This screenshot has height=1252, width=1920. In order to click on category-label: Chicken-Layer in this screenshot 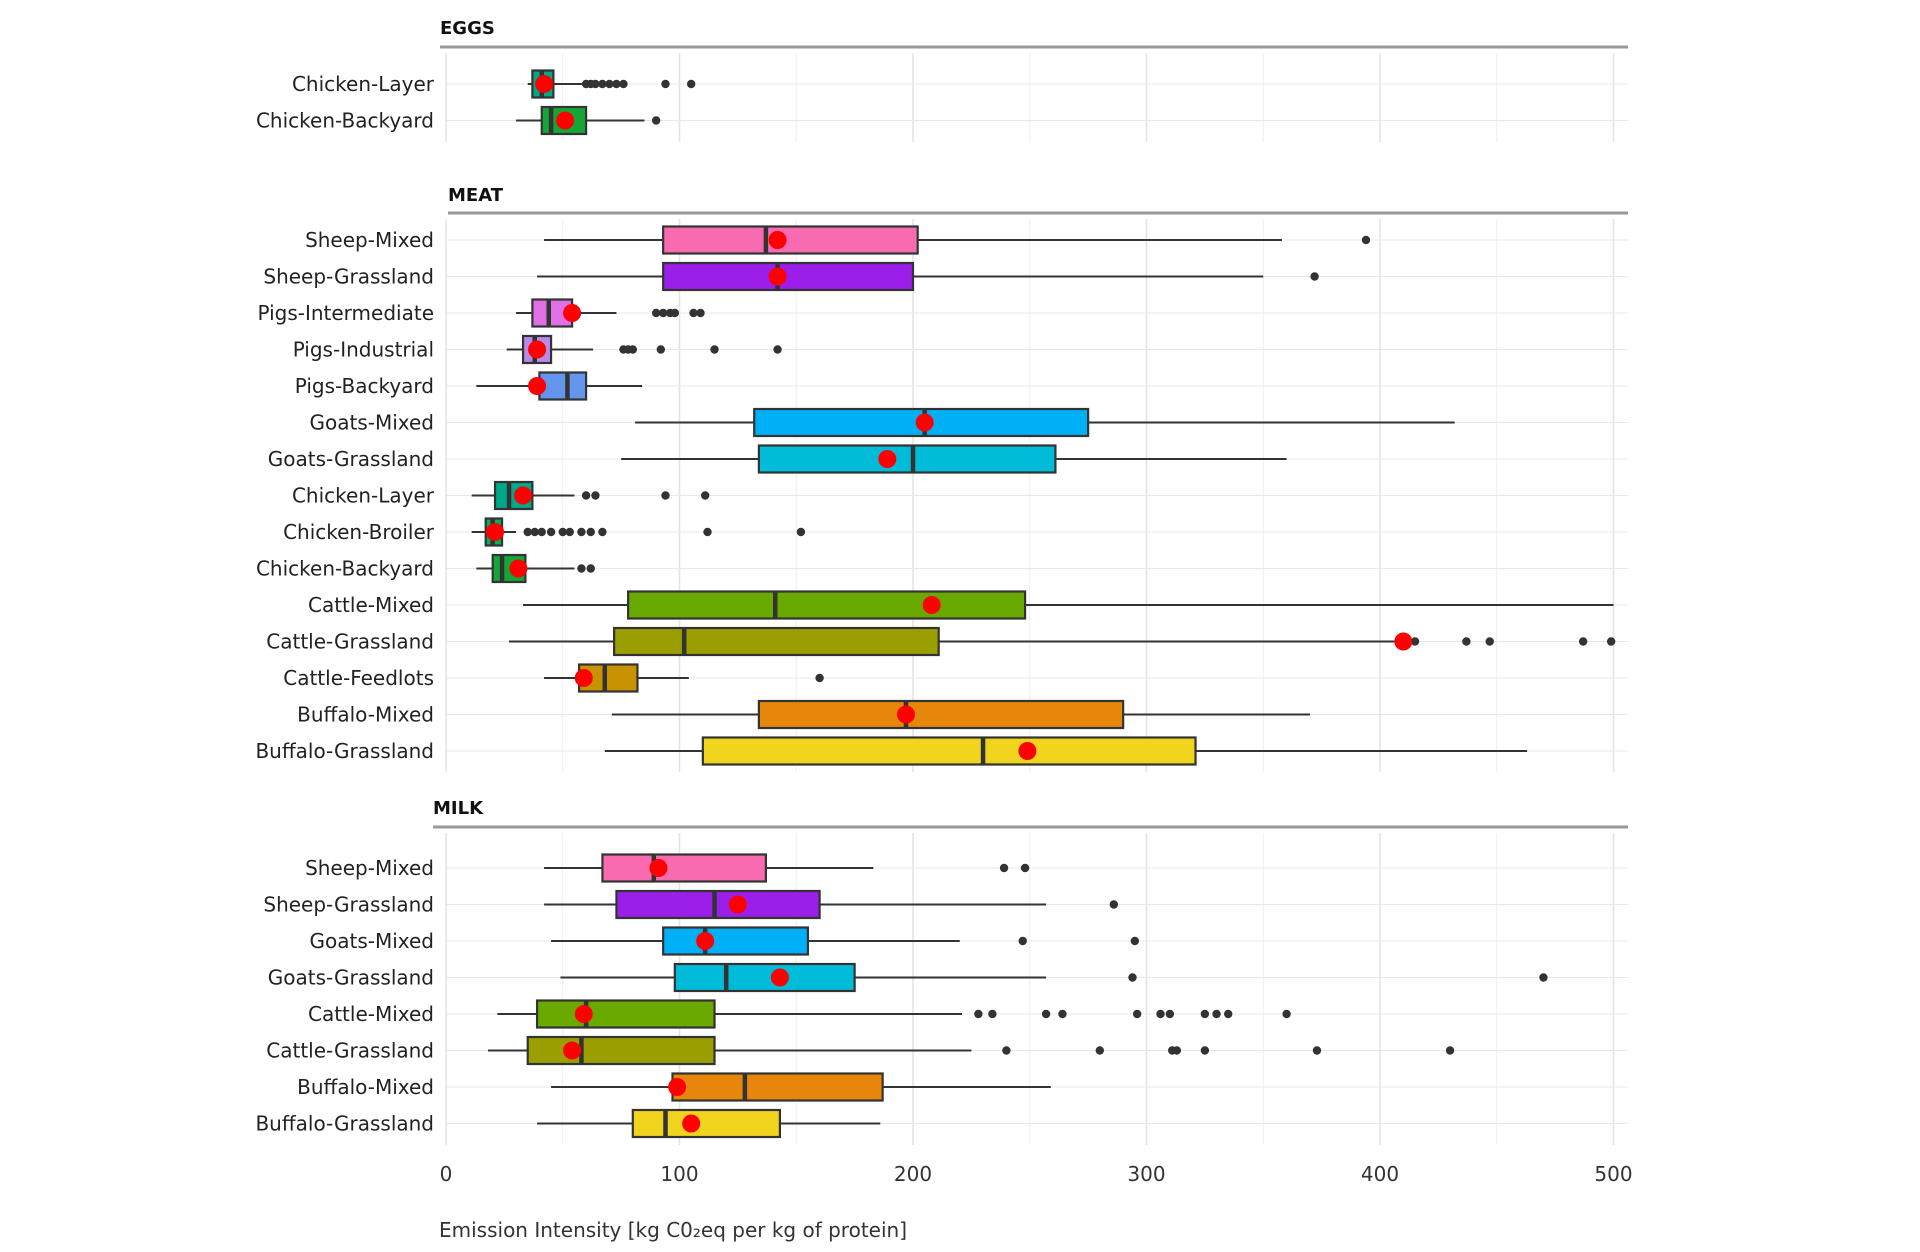, I will do `click(363, 496)`.